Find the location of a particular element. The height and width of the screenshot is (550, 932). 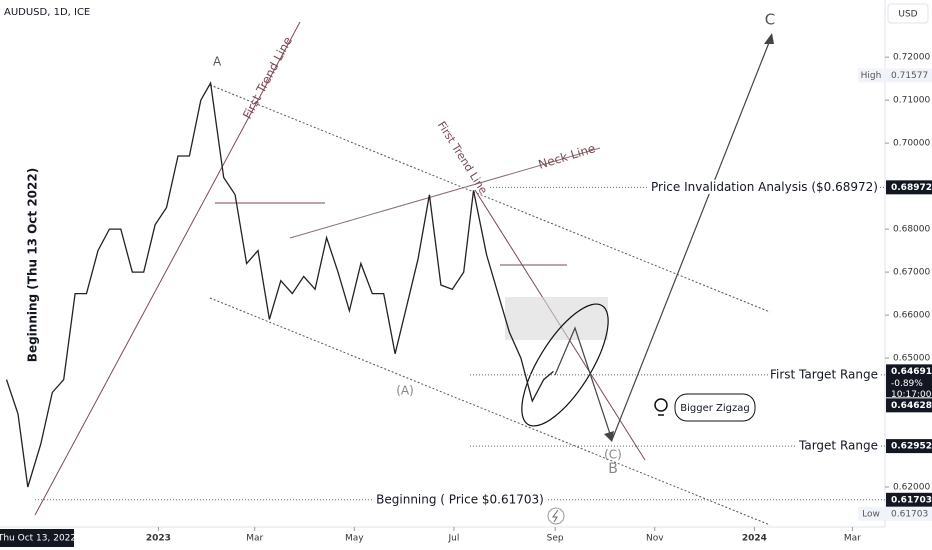

low-value: 0.61703 is located at coordinates (909, 514).